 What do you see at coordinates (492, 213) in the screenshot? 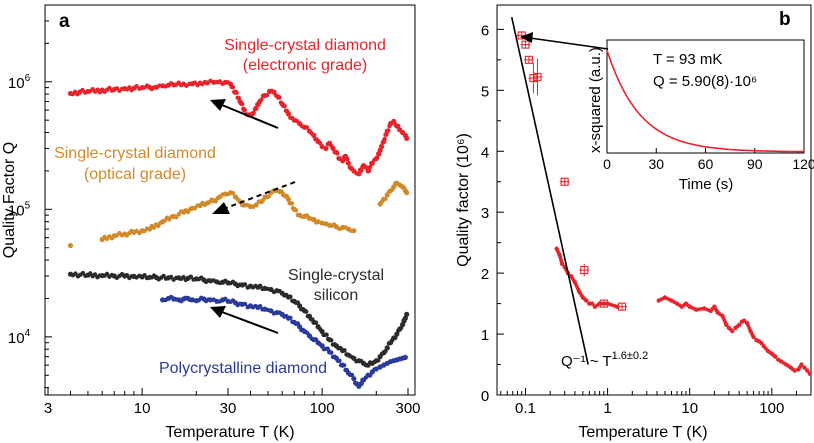
I see `panel-b-y-axis: 0 1 2 3 4 5 6` at bounding box center [492, 213].